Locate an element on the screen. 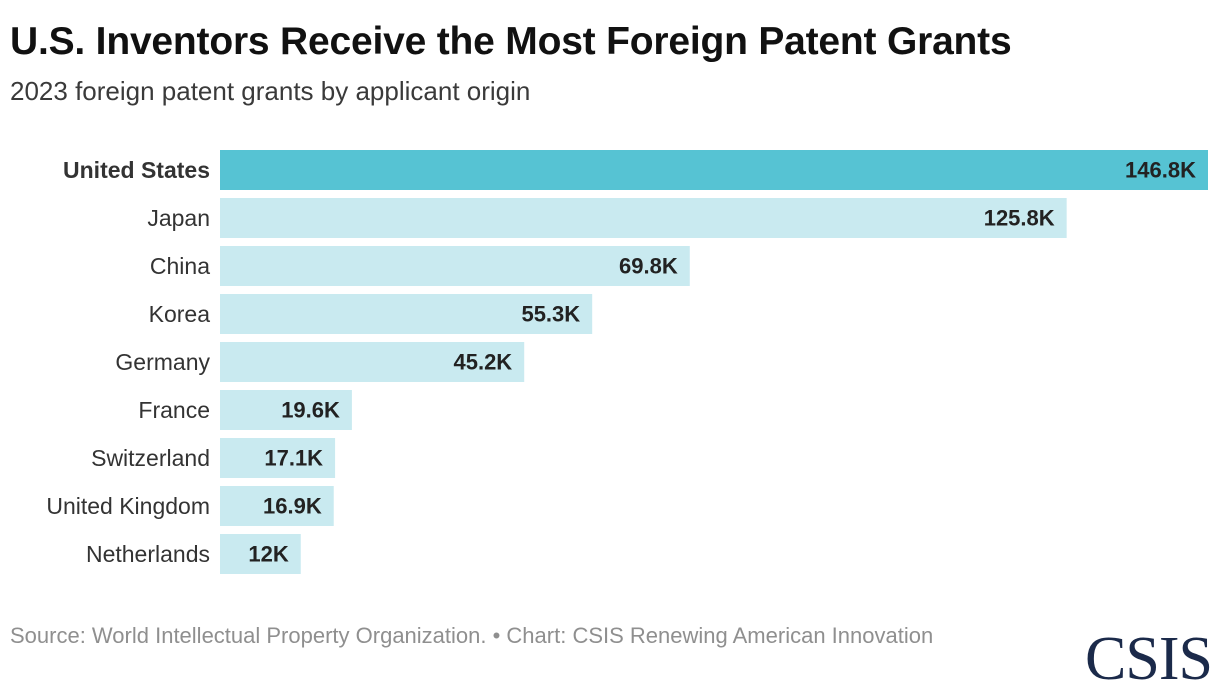 This screenshot has width=1220, height=696. bar-united-states is located at coordinates (714, 170).